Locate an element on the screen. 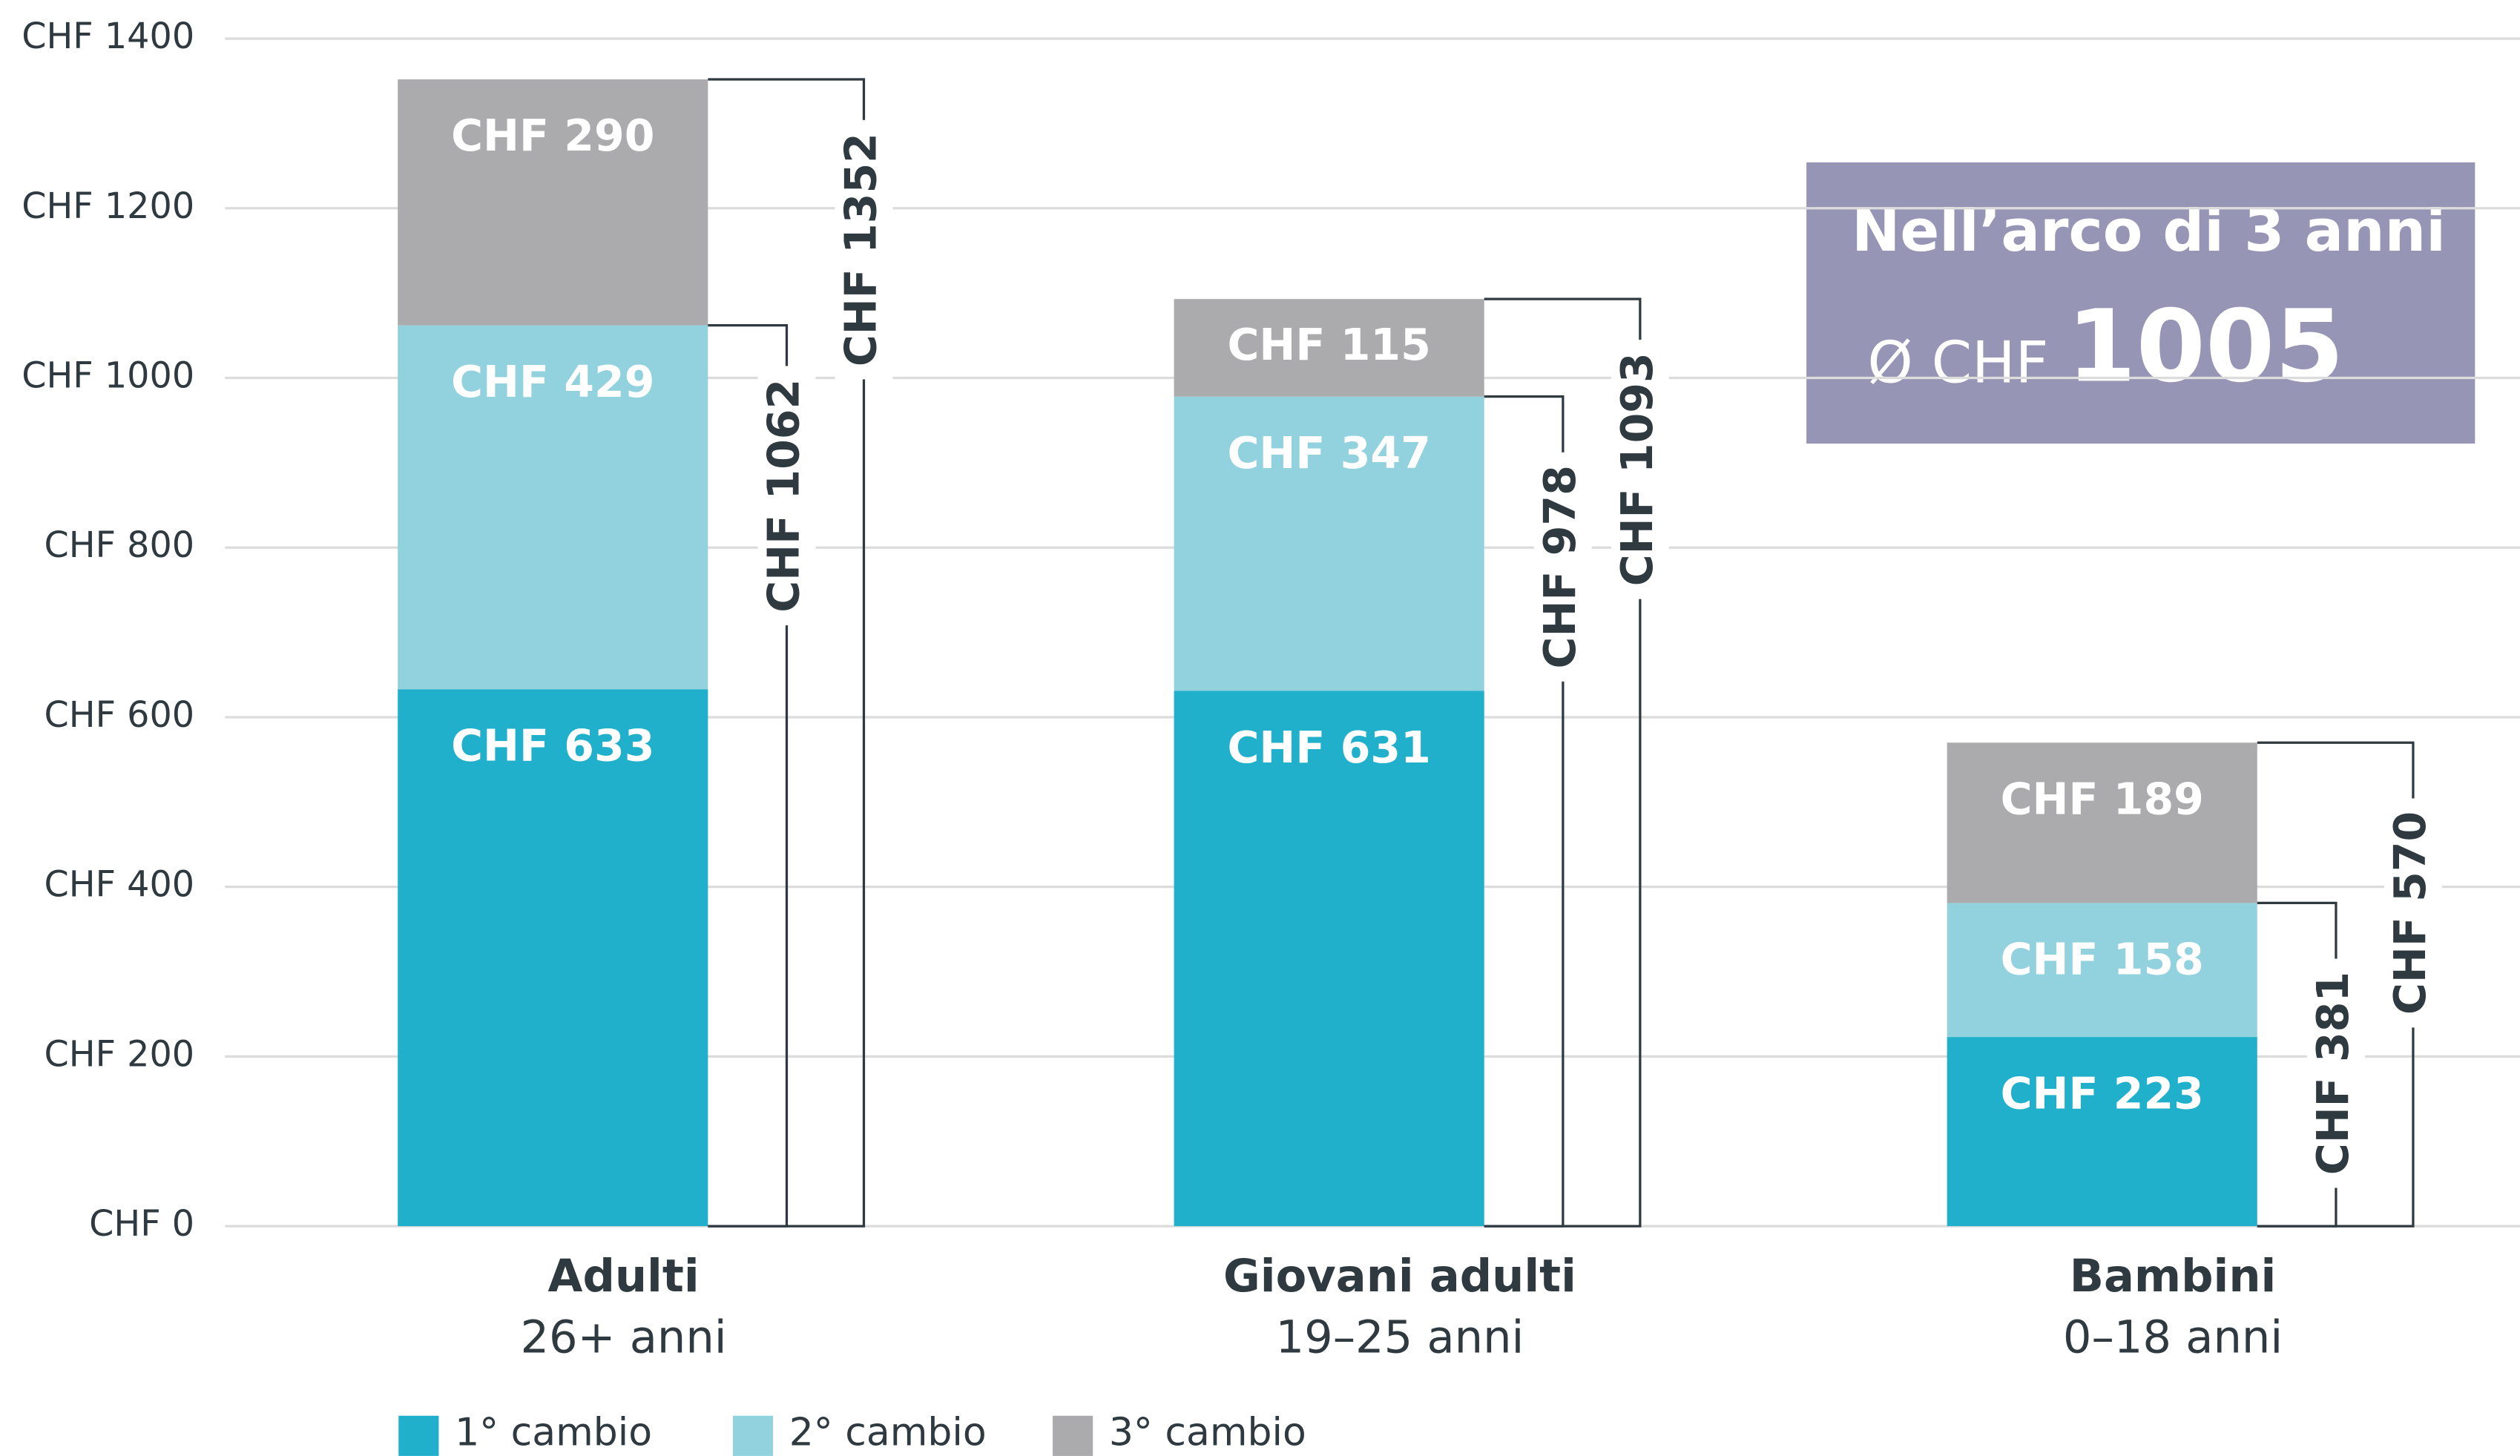 The width and height of the screenshot is (2520, 1456). legend-label: 3° cambio is located at coordinates (1207, 1433).